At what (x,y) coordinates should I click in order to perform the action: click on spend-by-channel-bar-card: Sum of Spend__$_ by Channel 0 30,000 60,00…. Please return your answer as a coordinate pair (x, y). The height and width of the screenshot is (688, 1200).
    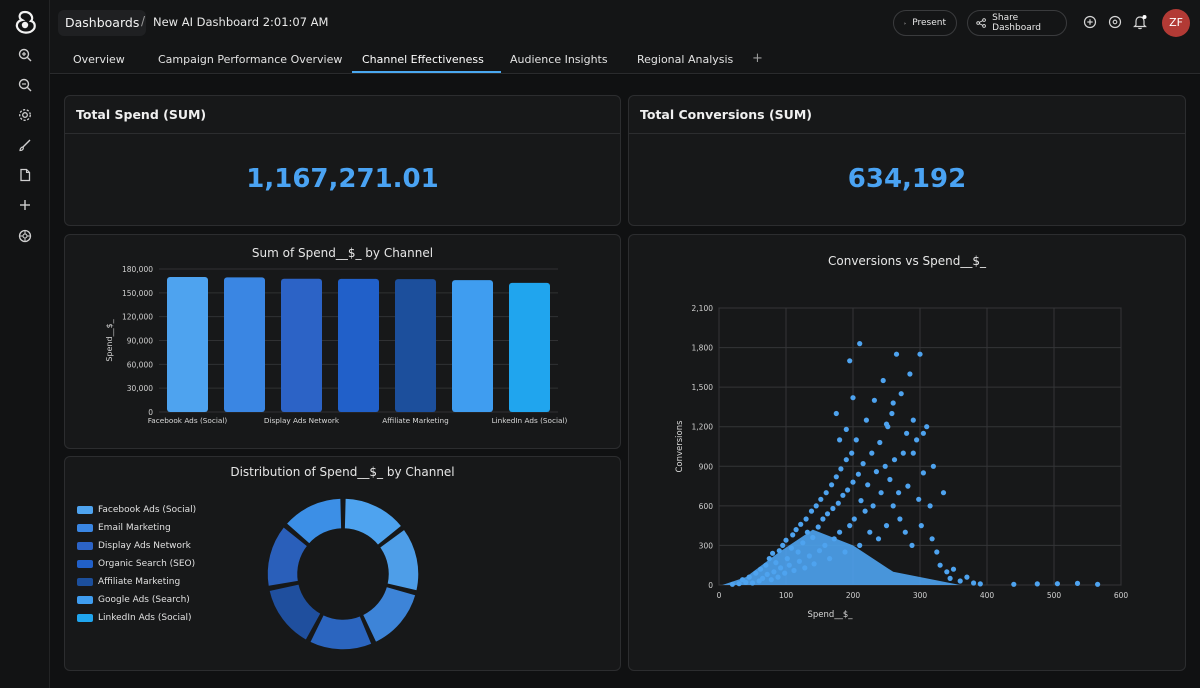
    Looking at the image, I should click on (342, 341).